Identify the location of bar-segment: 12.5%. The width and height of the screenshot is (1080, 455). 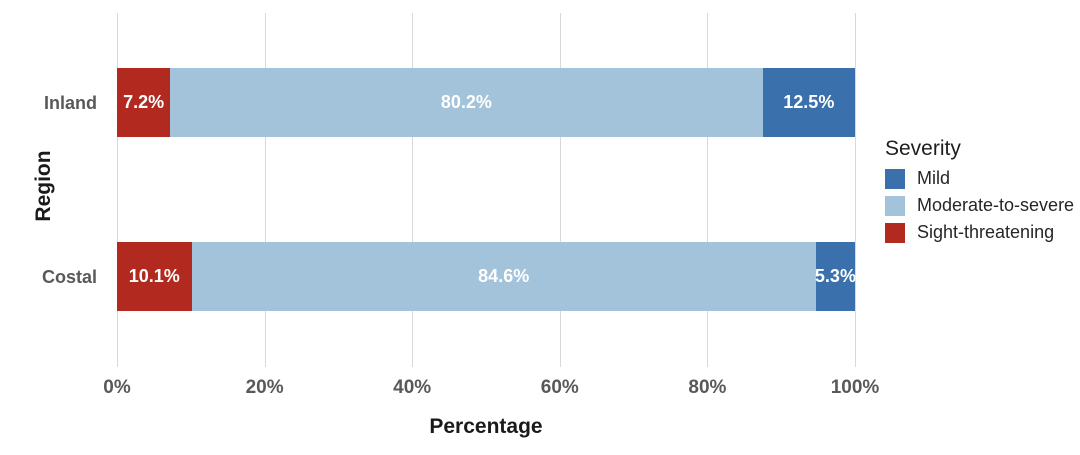
(808, 102).